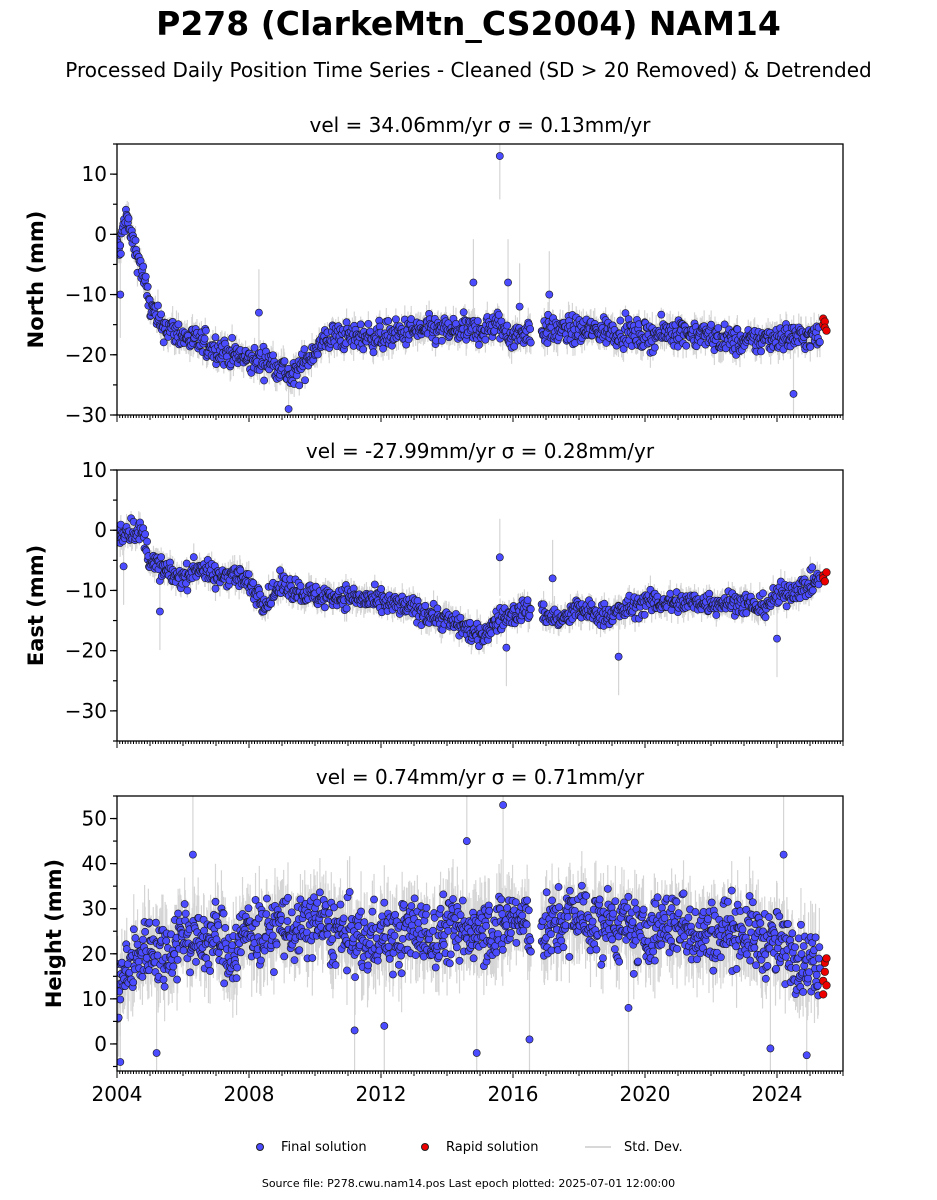  Describe the element at coordinates (94, 470) in the screenshot. I see `y-tick-label: 10` at that location.